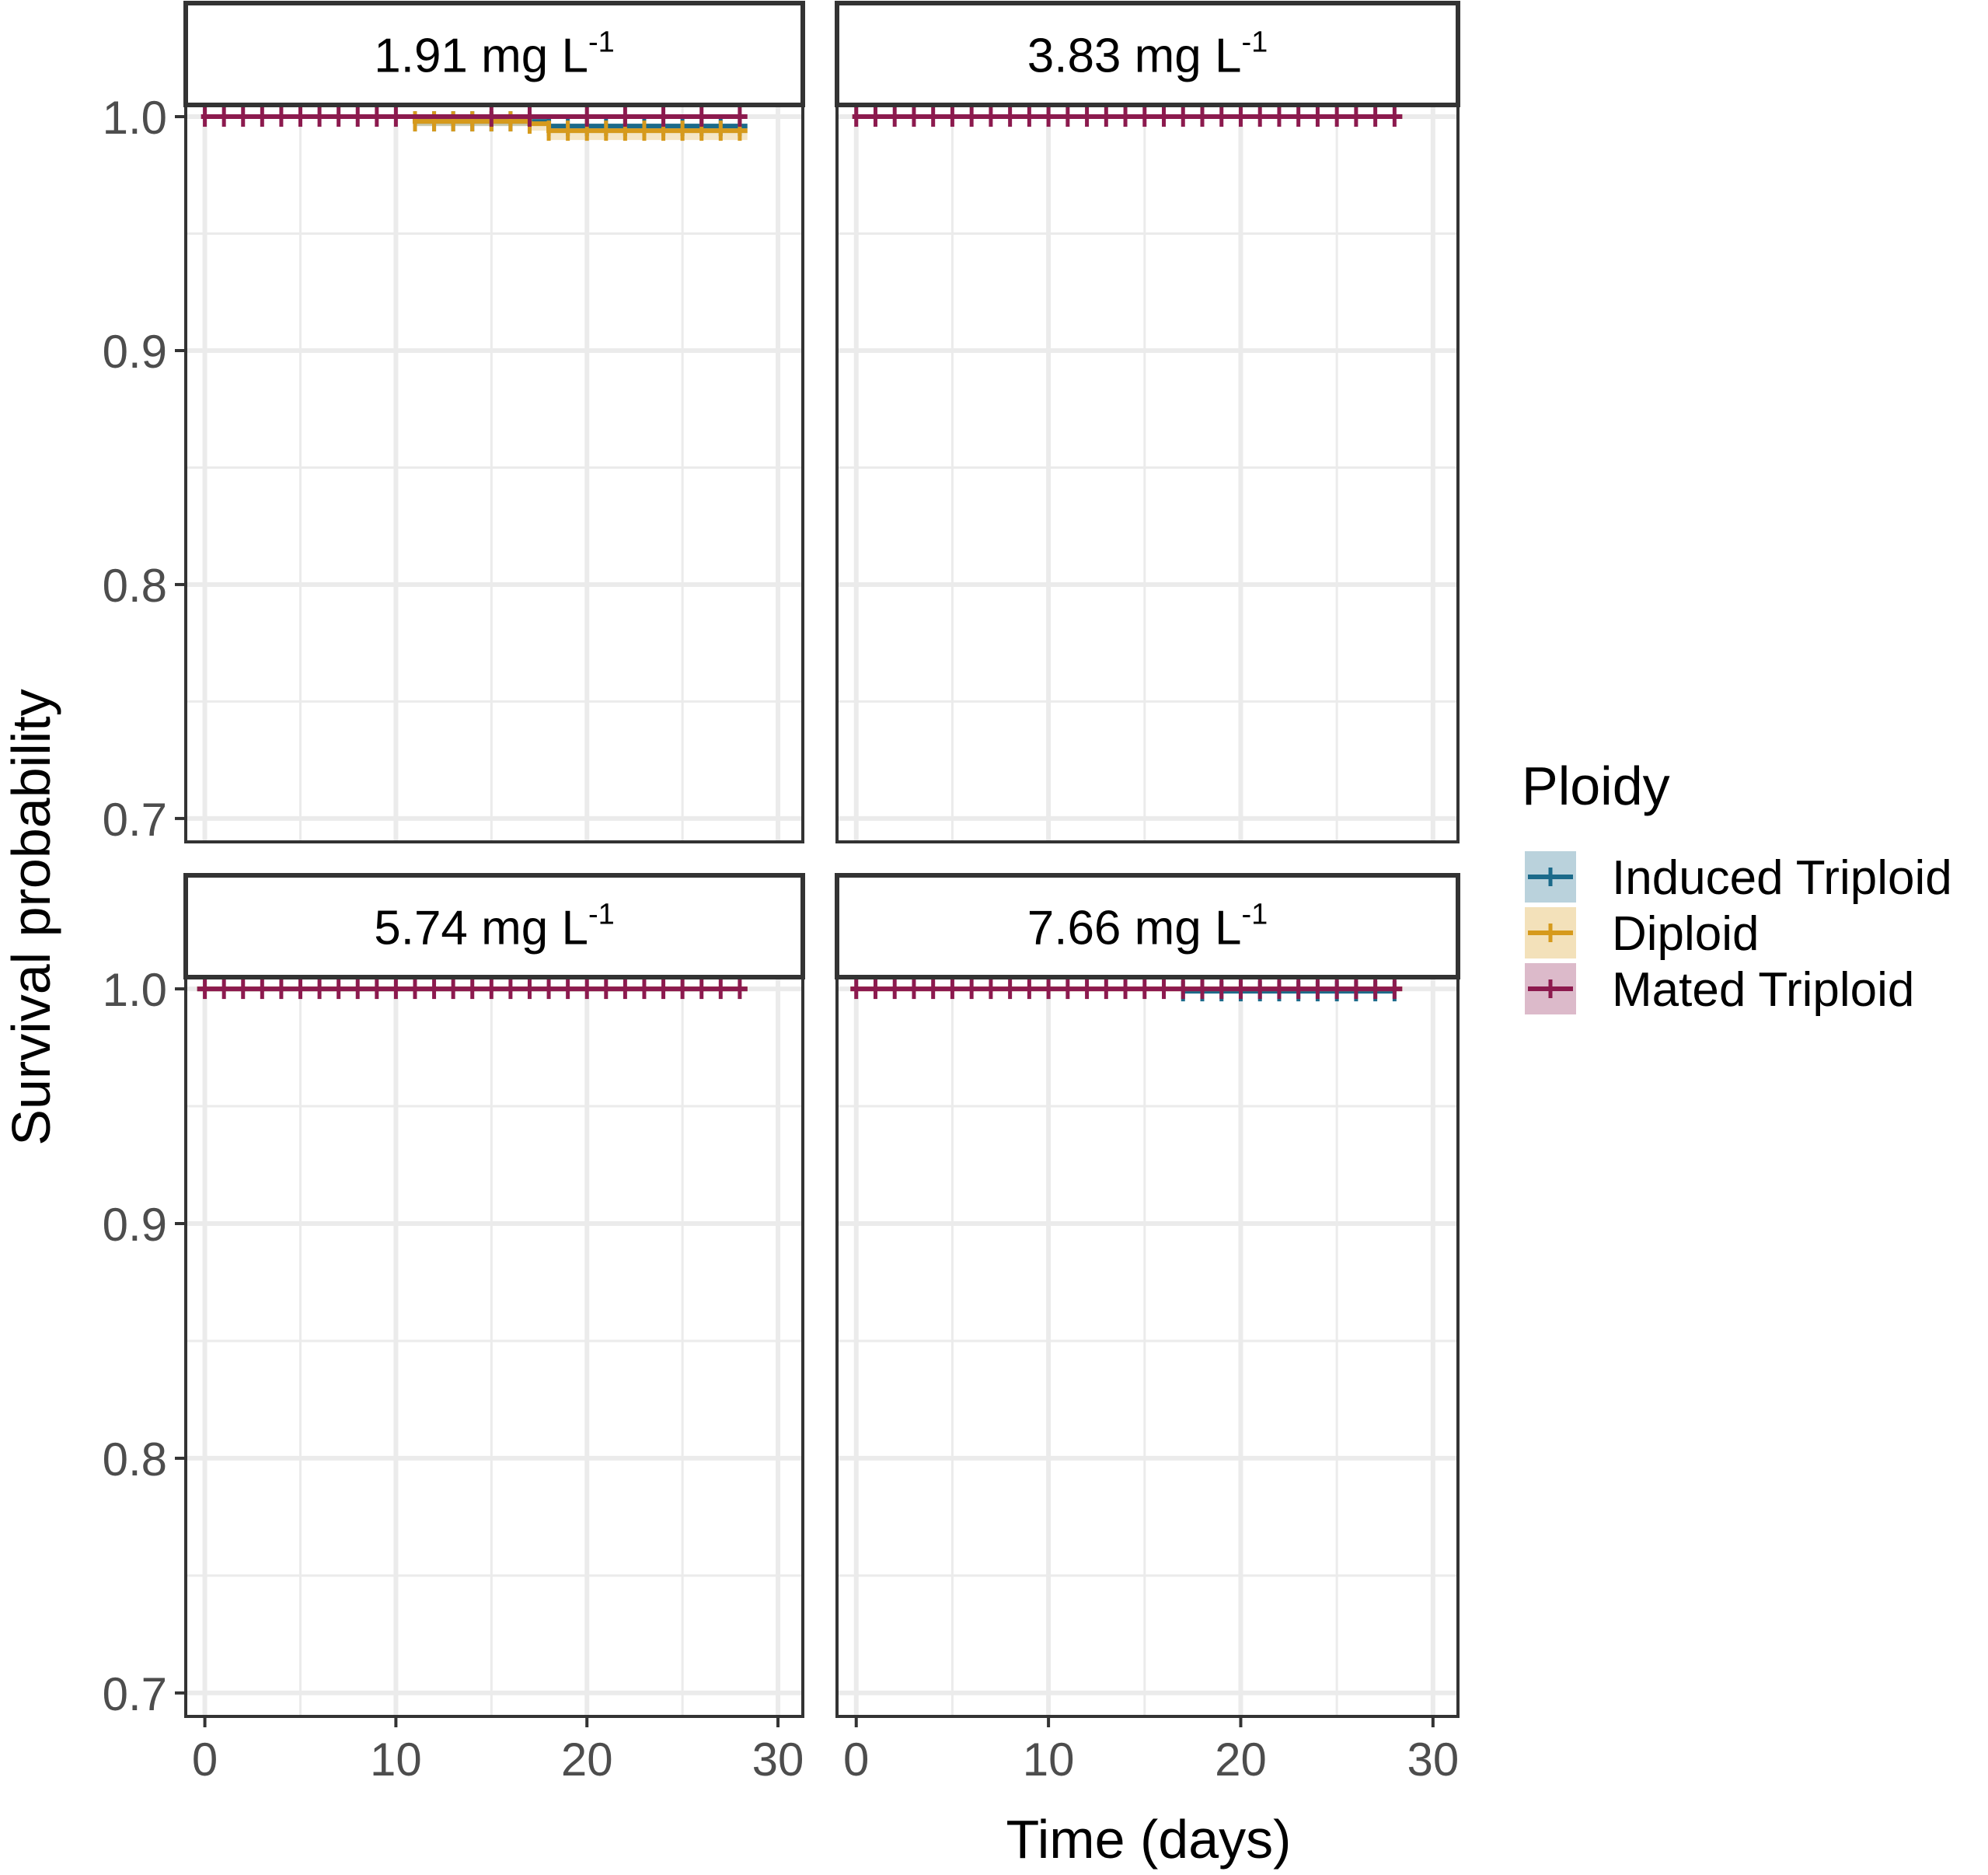  What do you see at coordinates (1782, 878) in the screenshot?
I see `legend-label: Induced Triploid` at bounding box center [1782, 878].